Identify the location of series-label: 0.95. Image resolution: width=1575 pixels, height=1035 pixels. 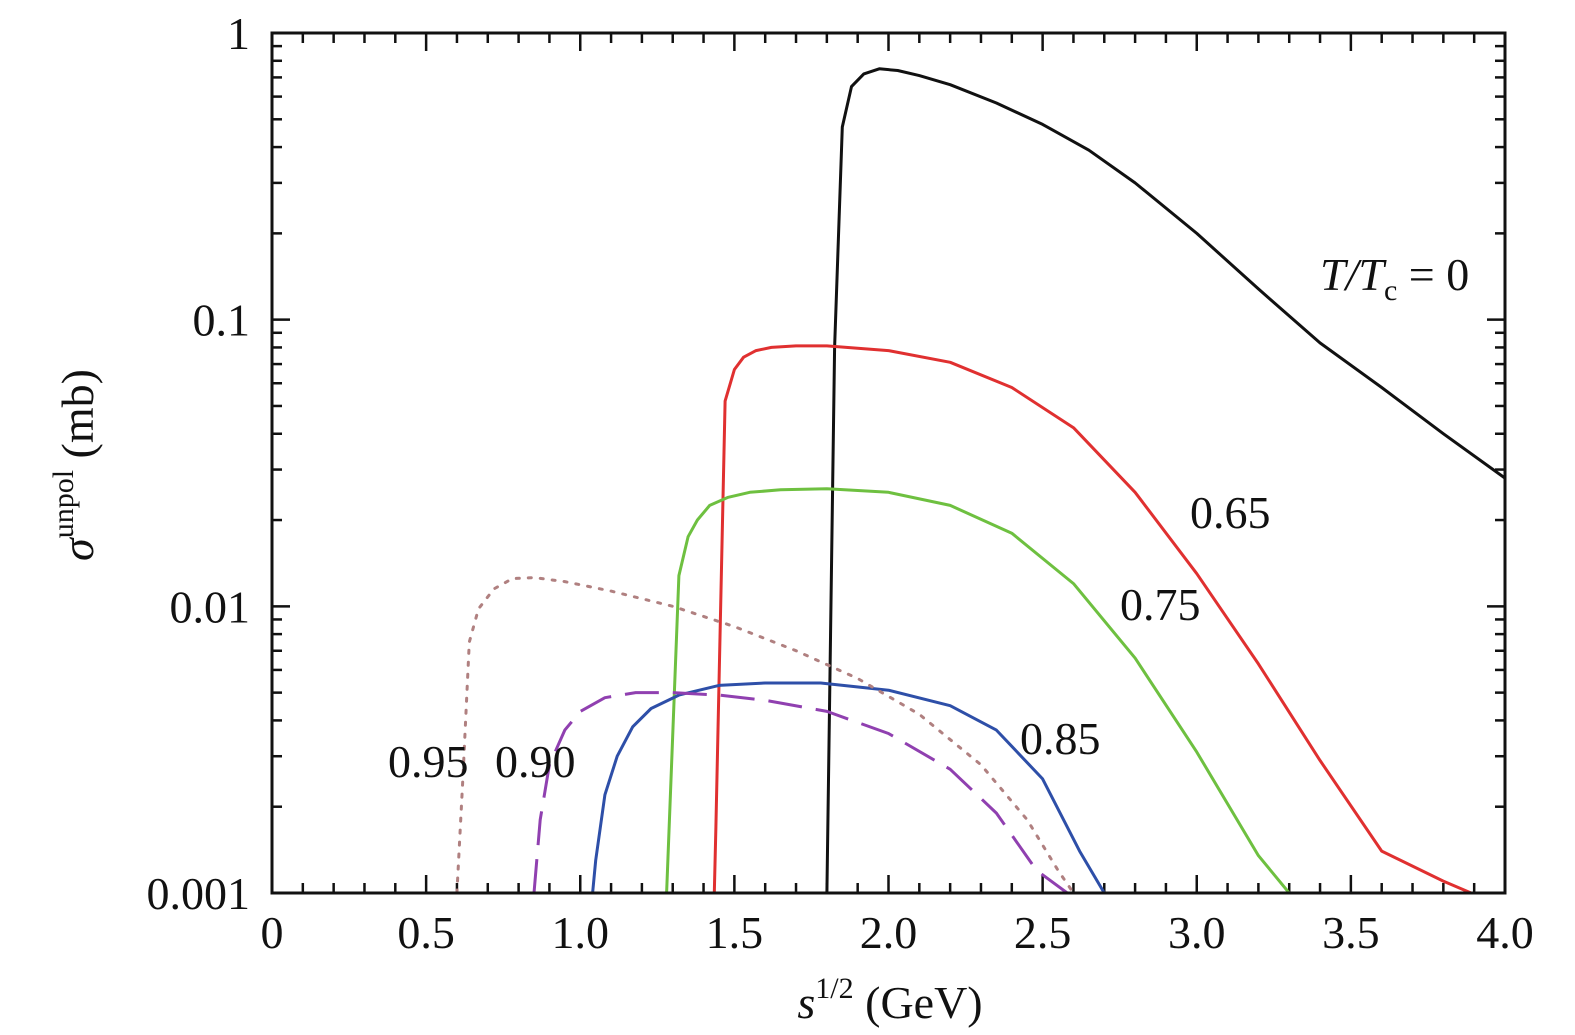
(428, 761).